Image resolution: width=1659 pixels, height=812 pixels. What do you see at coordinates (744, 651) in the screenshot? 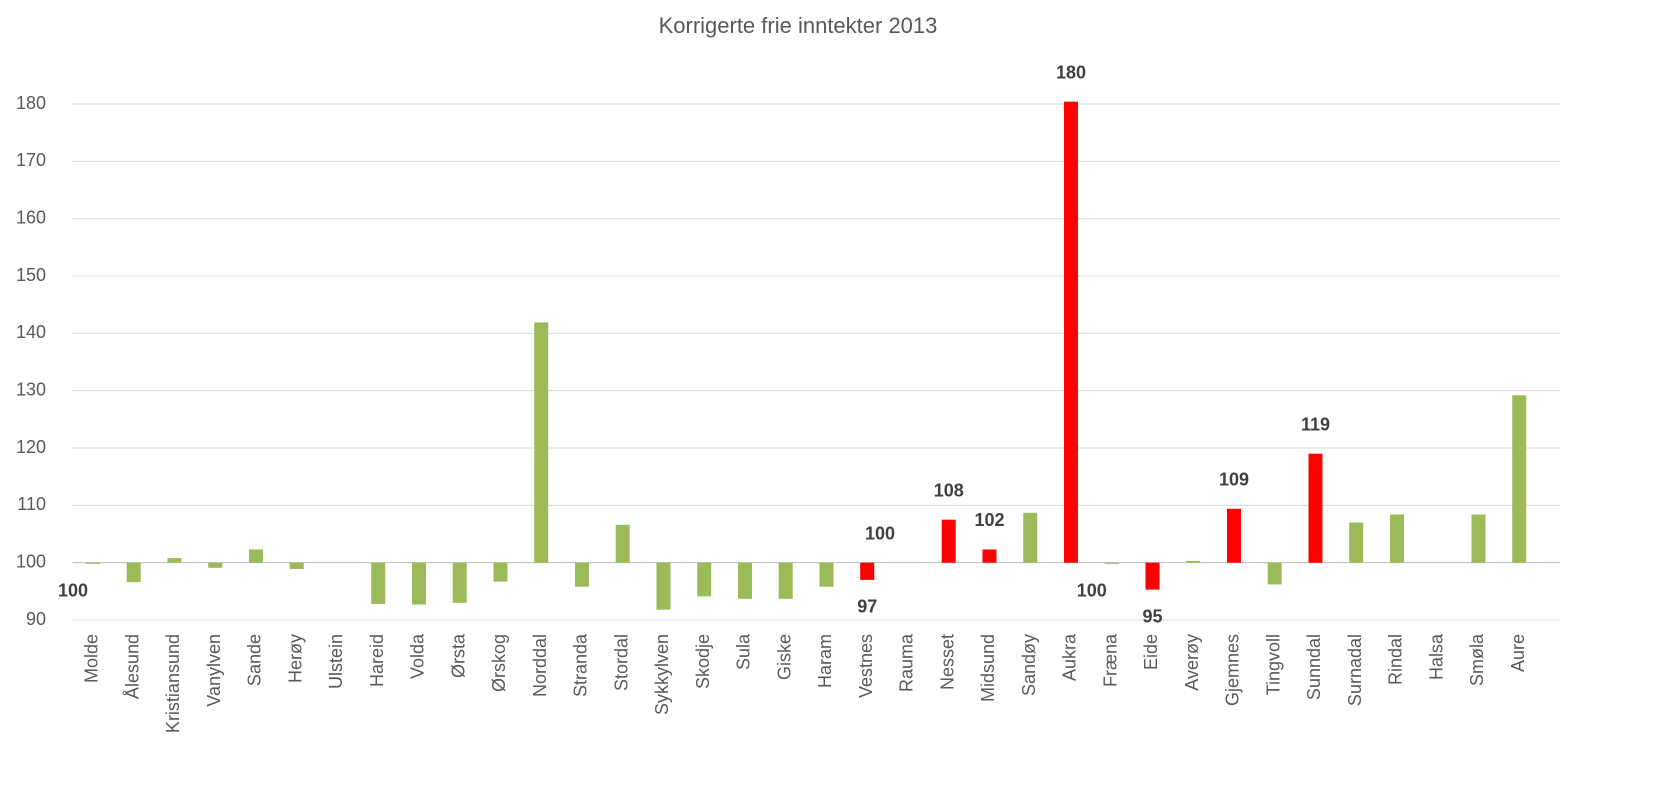
I see `x-tick-label: Sula` at bounding box center [744, 651].